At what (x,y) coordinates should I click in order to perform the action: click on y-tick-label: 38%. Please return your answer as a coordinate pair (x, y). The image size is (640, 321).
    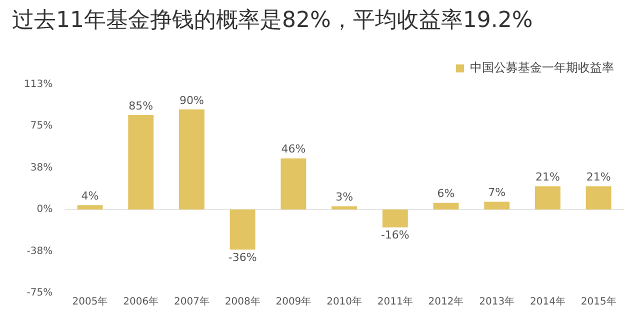
    Looking at the image, I should click on (41, 168).